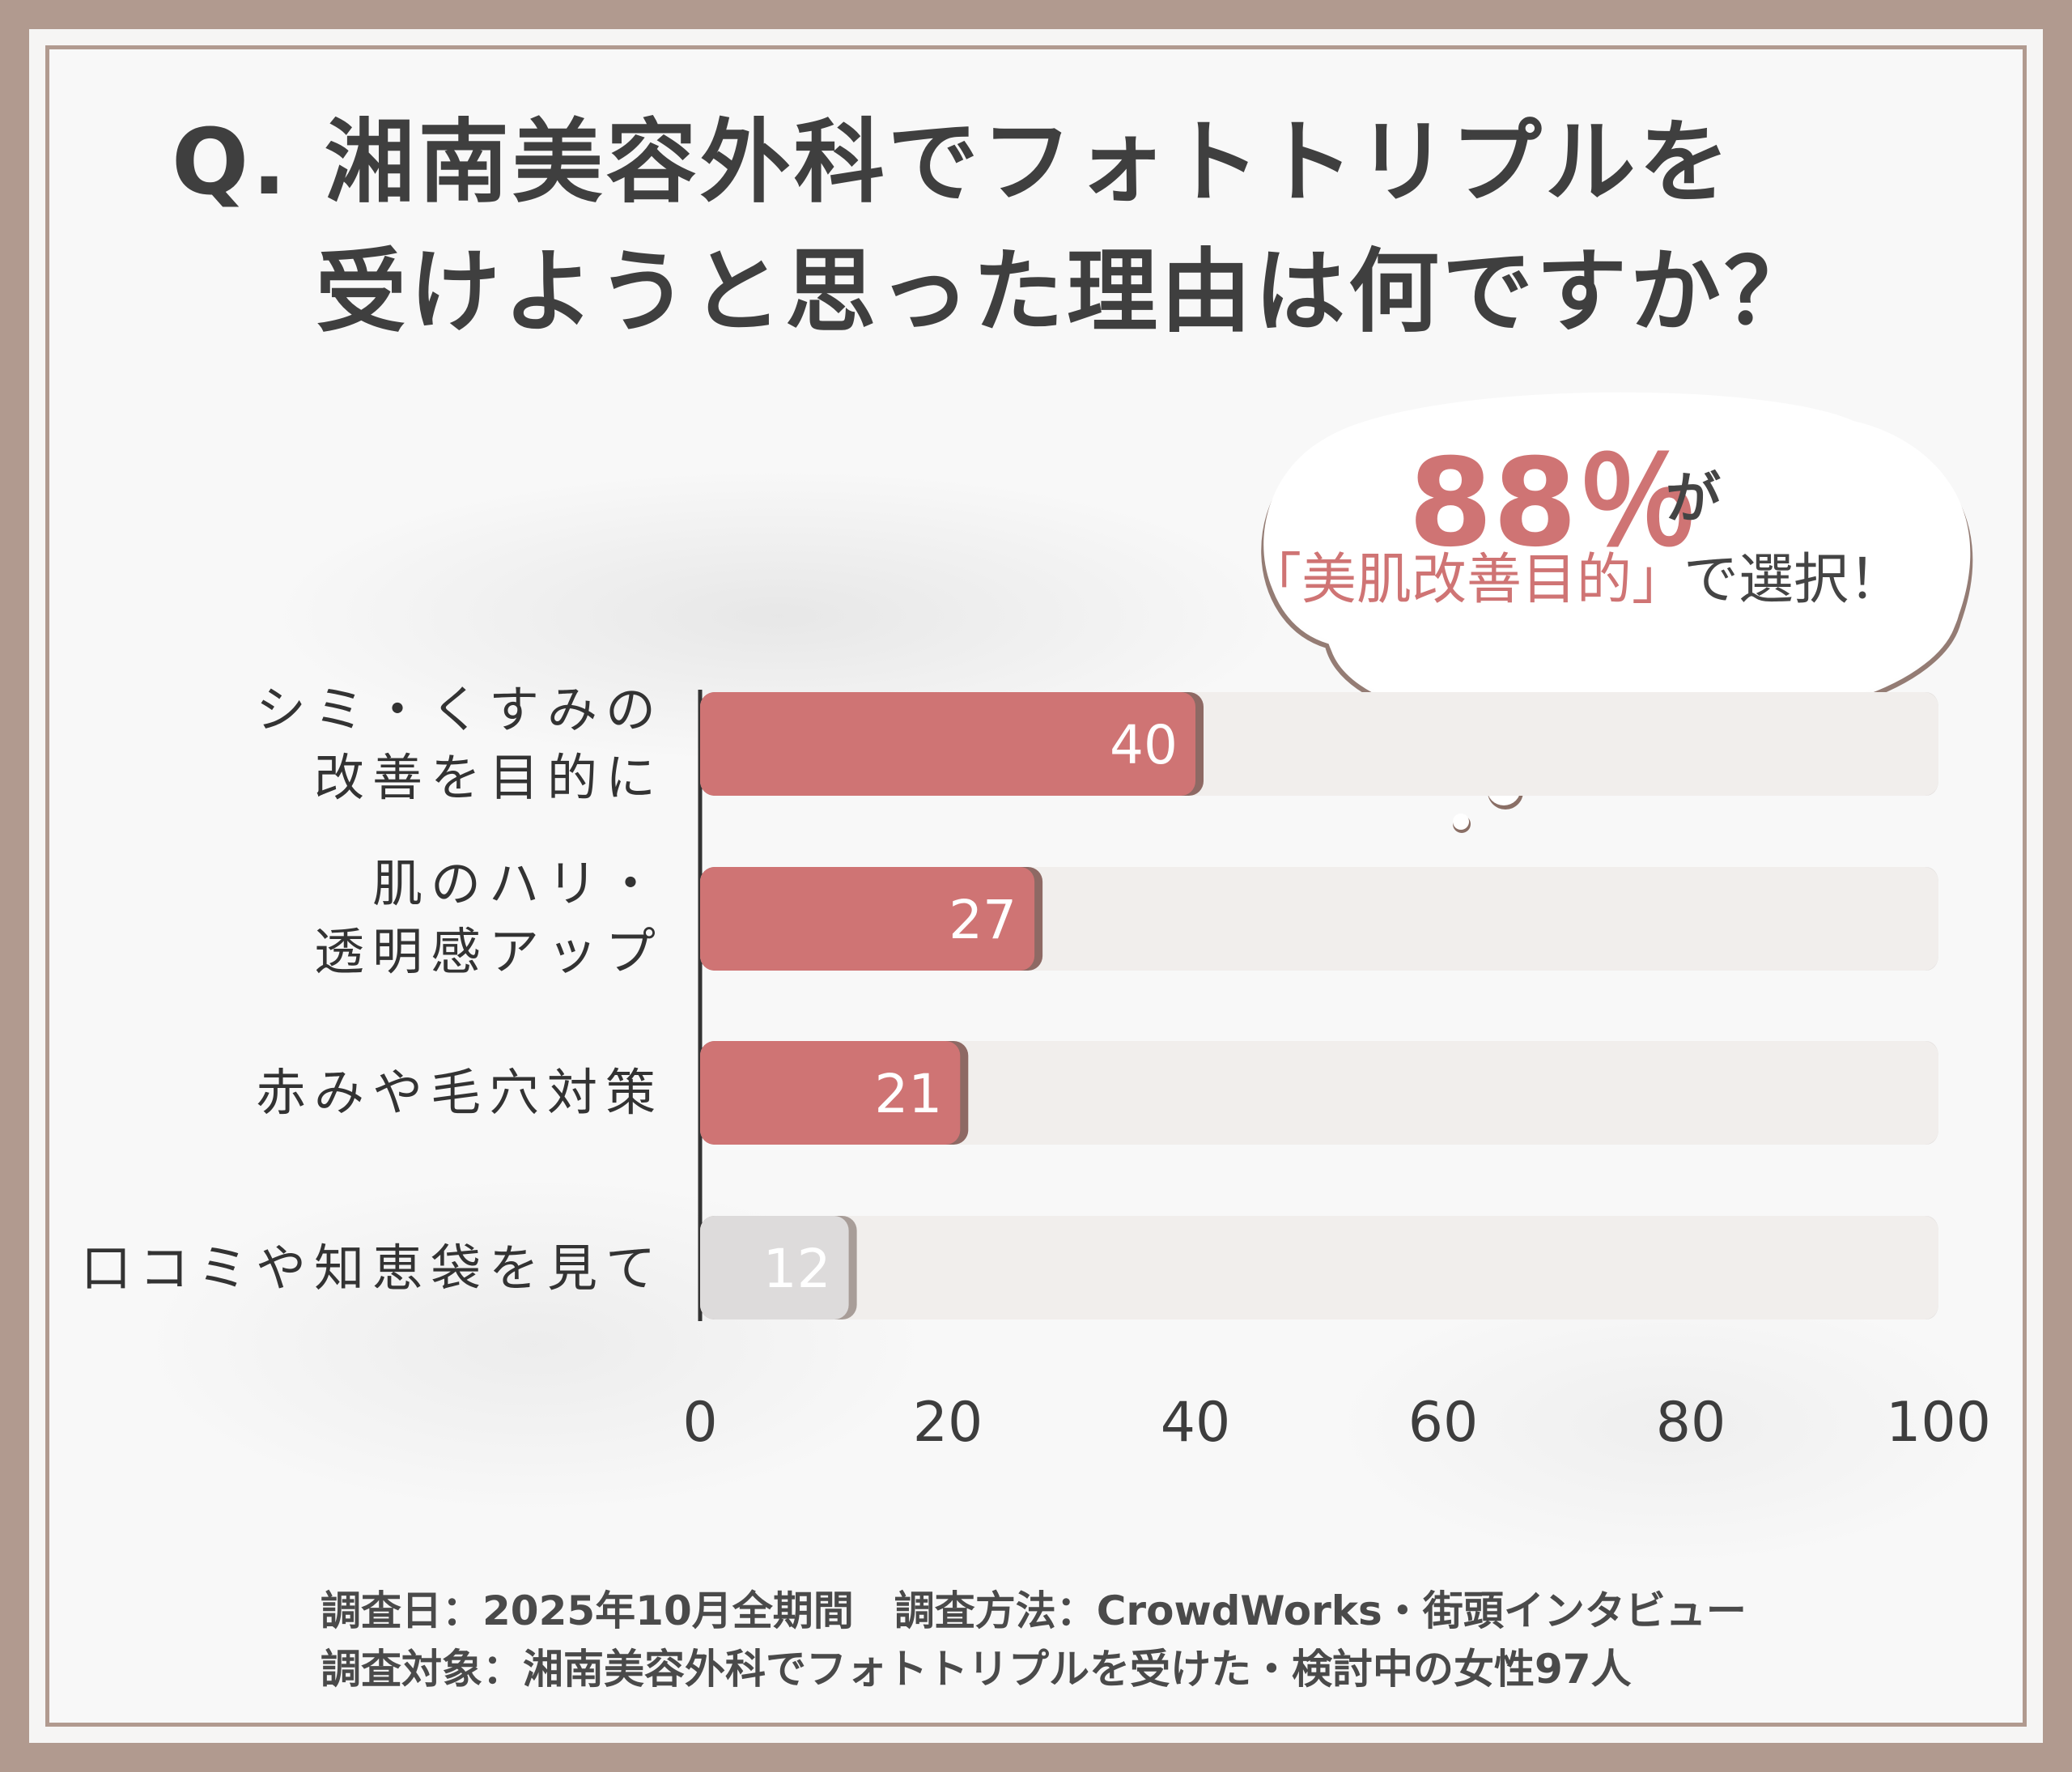 The image size is (2072, 1772). Describe the element at coordinates (1553, 504) in the screenshot. I see `callout-percent: 88％` at that location.